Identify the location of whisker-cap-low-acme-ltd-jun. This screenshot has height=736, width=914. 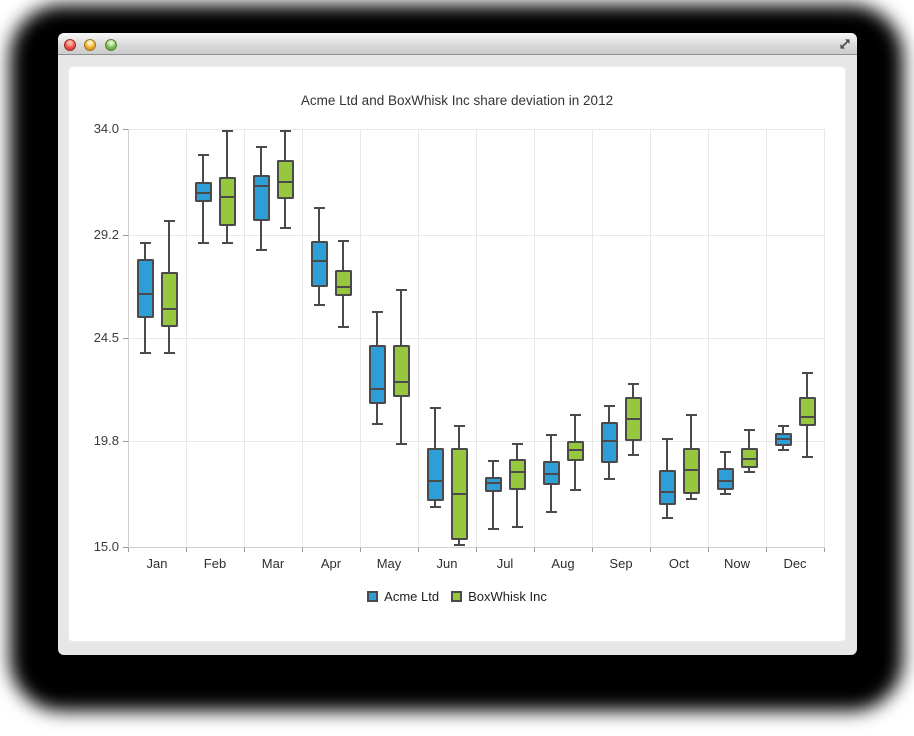
(435, 507).